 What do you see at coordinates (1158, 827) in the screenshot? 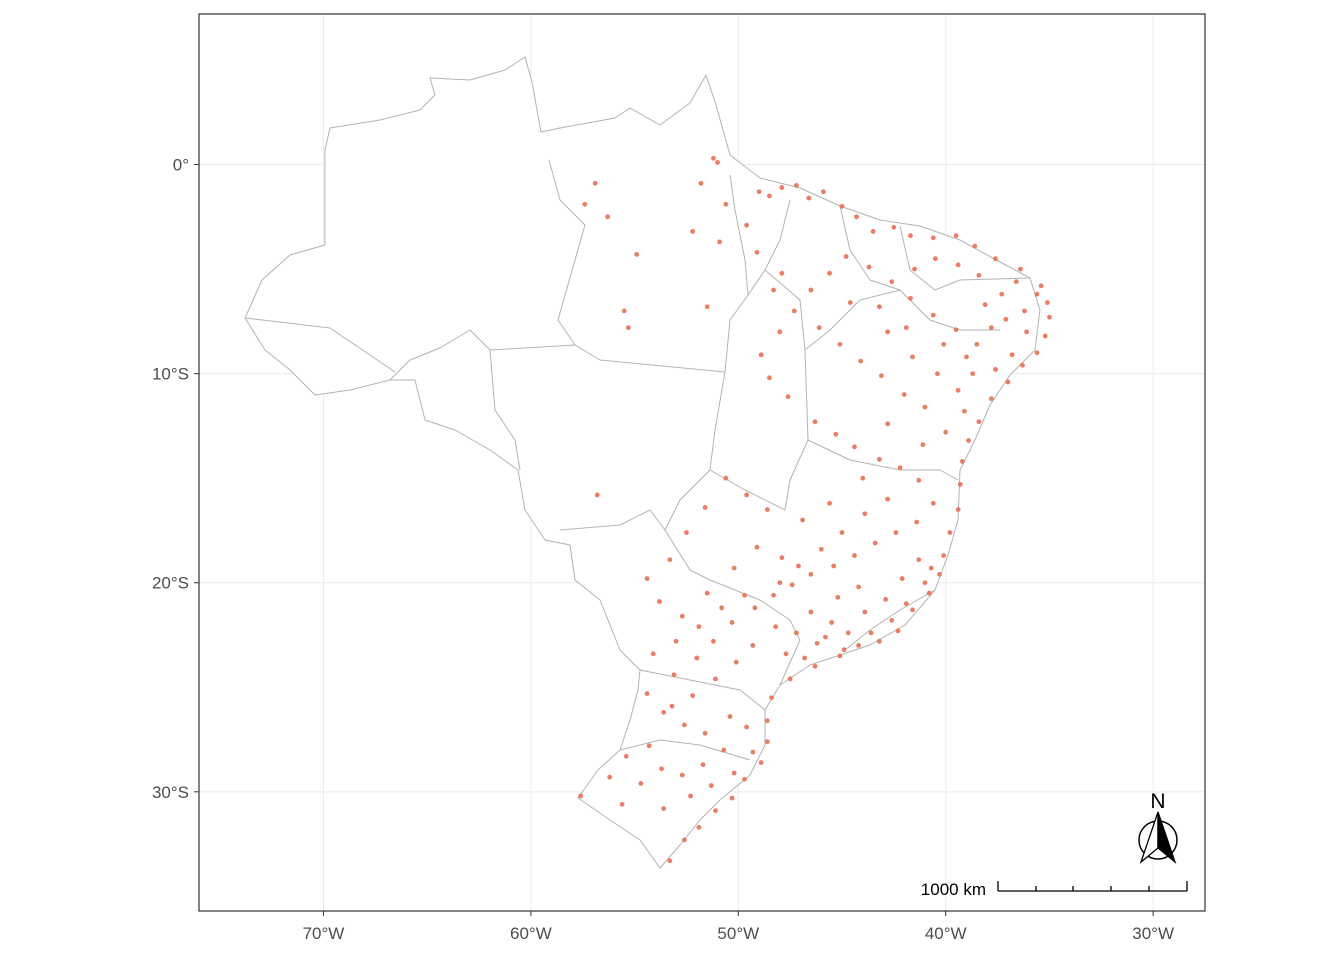
I see `north-arrow-icon: N` at bounding box center [1158, 827].